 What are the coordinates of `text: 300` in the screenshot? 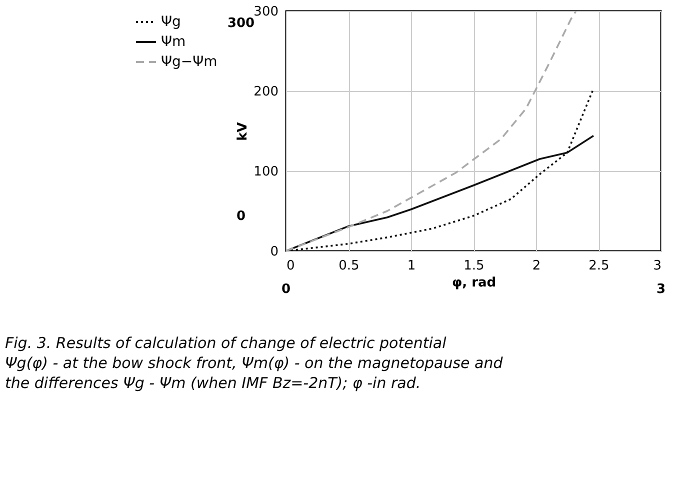 It's located at (241, 23).